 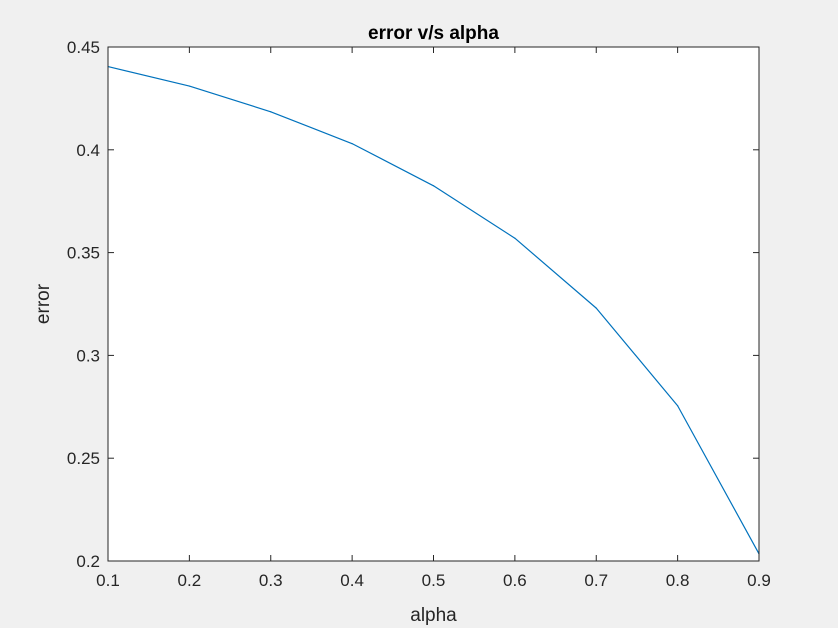 I want to click on y-tick-label: 0.2, so click(x=88, y=561).